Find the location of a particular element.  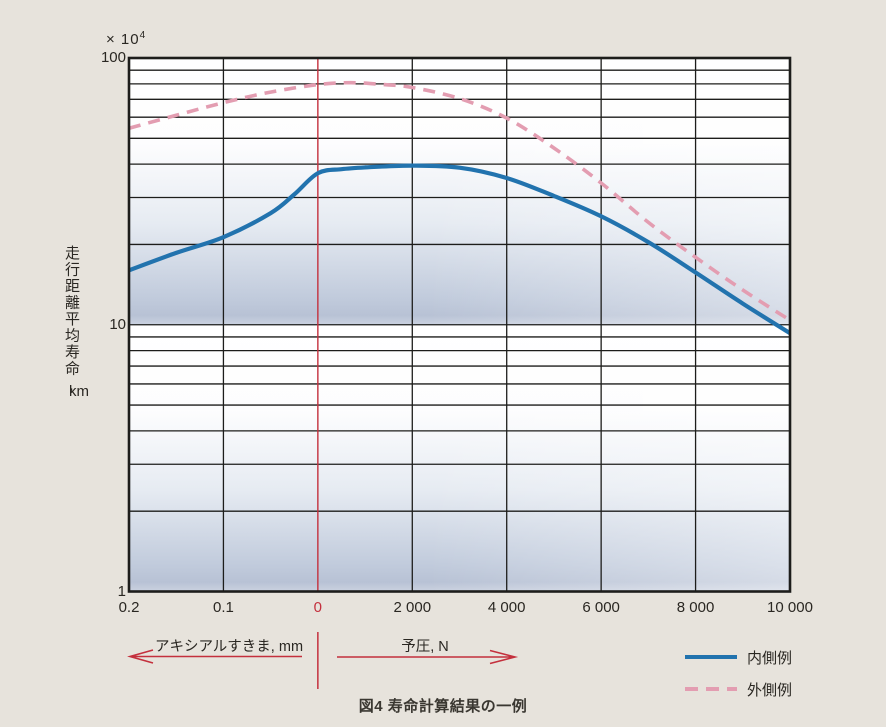

x-tick-label: 4 000 is located at coordinates (506, 607).